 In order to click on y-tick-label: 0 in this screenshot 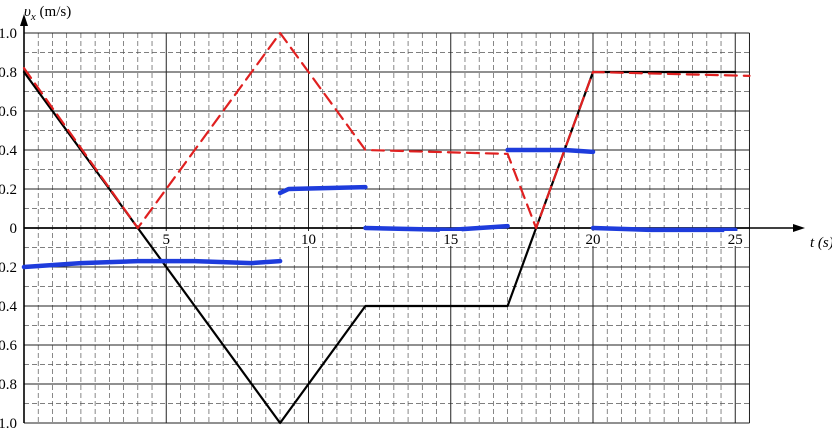, I will do `click(14, 229)`.